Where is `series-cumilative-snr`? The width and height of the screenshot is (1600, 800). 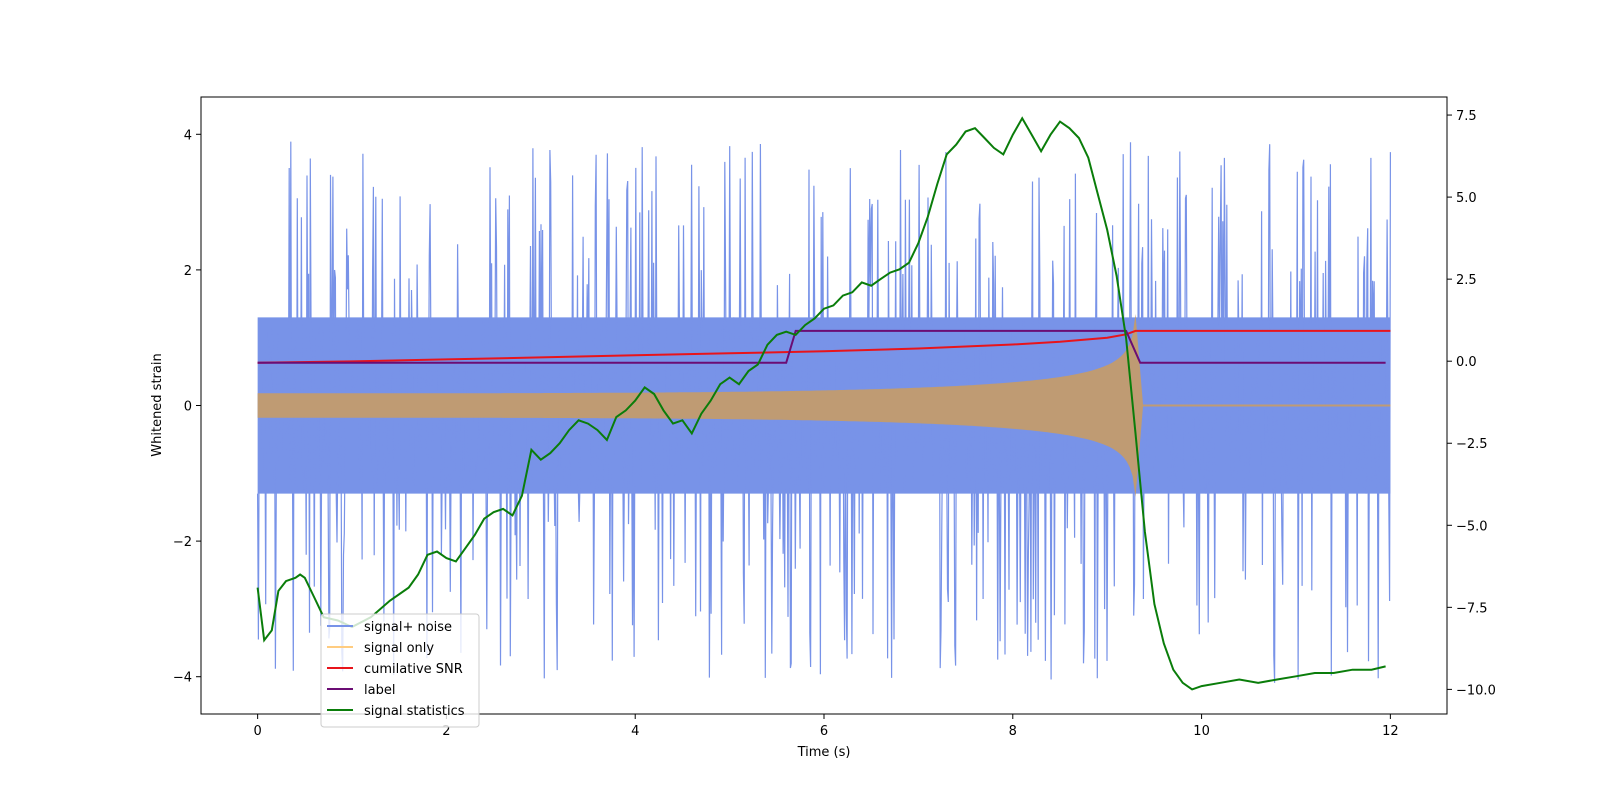
series-cumilative-snr is located at coordinates (824, 346).